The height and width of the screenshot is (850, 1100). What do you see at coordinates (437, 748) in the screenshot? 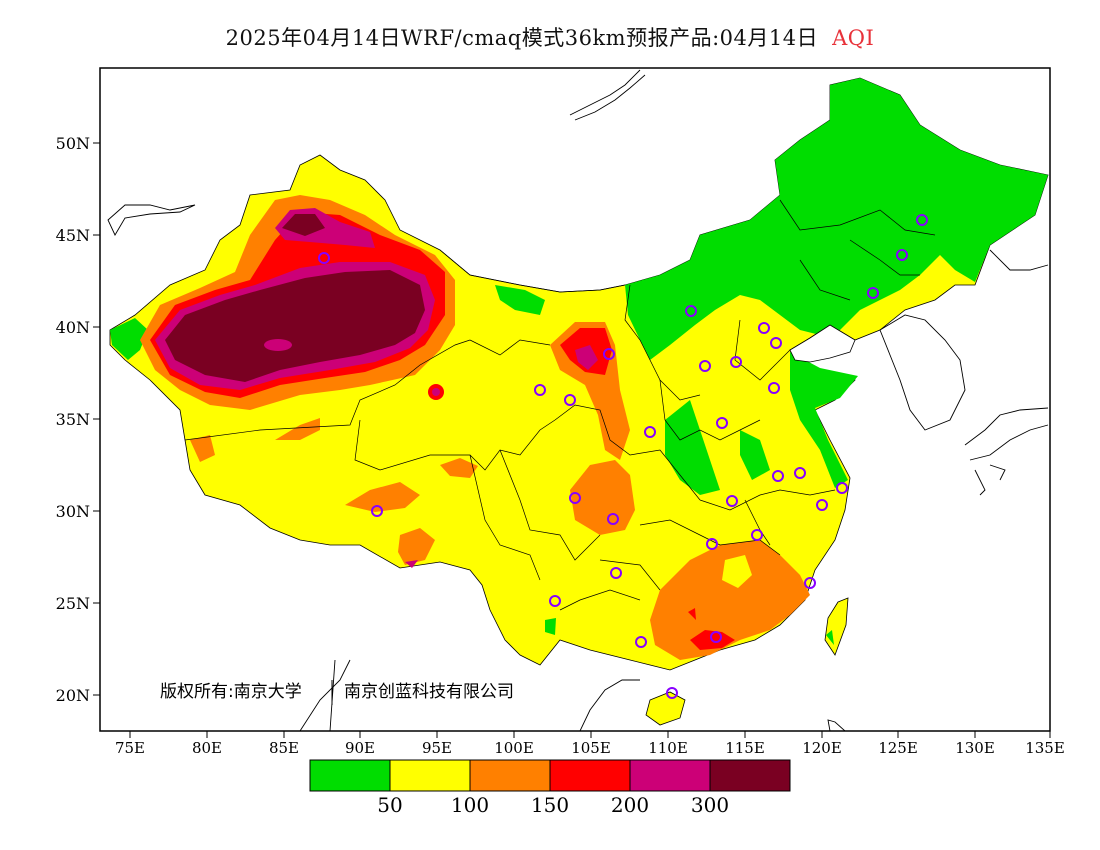
I see `lon-label: 95E` at bounding box center [437, 748].